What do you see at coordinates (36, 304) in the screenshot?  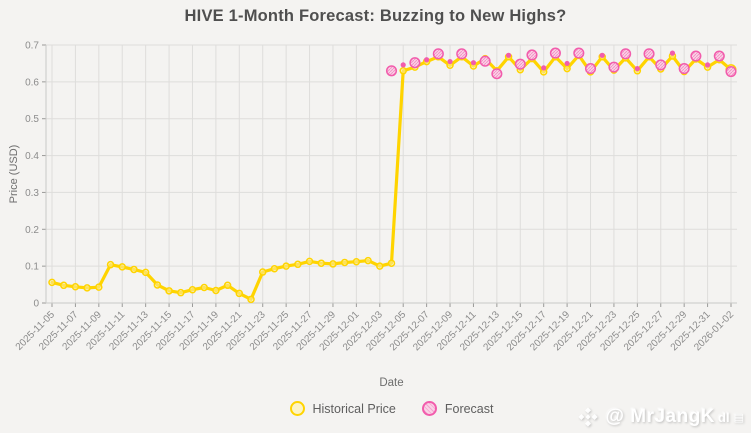 I see `y-tick-label: 0` at bounding box center [36, 304].